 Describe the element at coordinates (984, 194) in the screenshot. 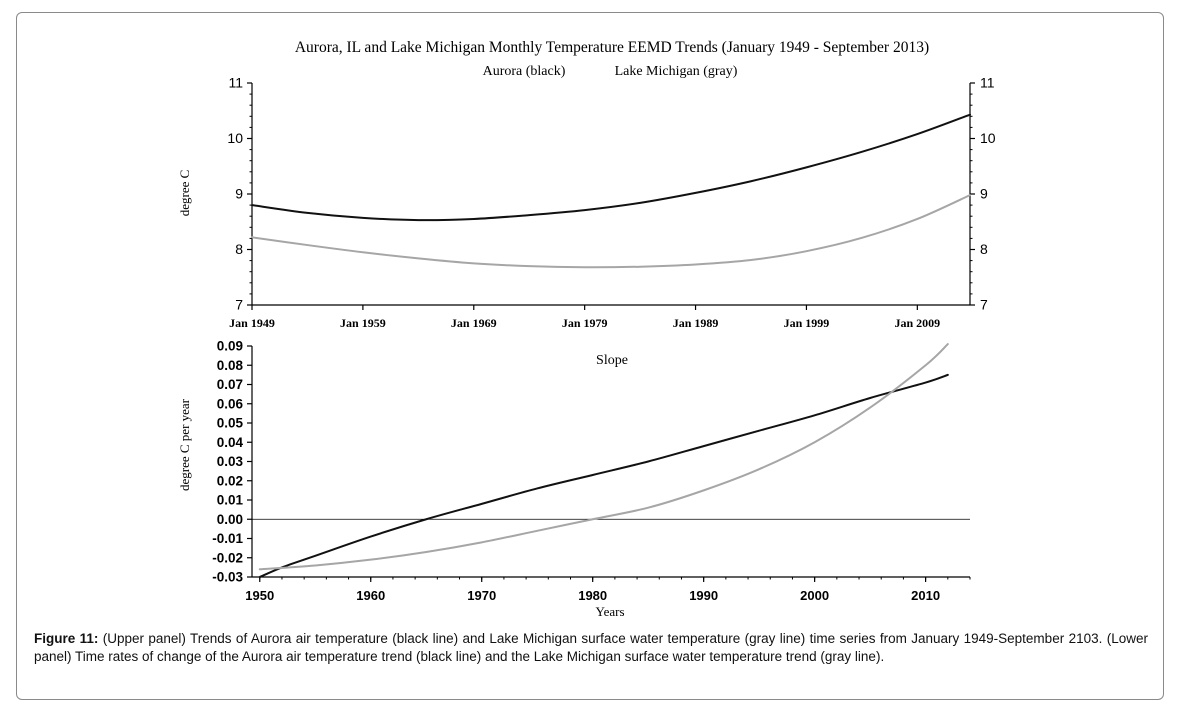

I see `upper-y-tick-label-right: 9` at that location.